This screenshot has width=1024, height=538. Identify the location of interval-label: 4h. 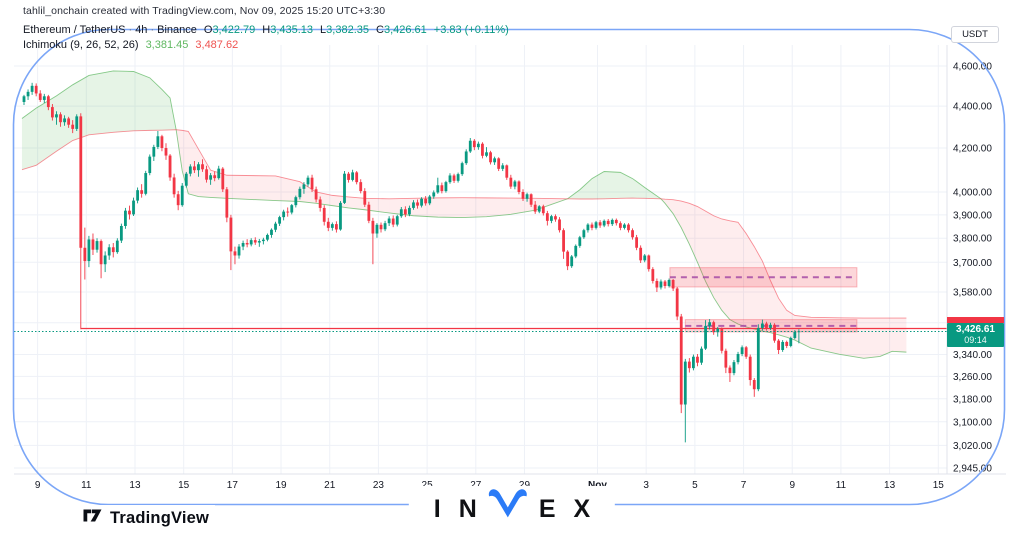
(141, 30).